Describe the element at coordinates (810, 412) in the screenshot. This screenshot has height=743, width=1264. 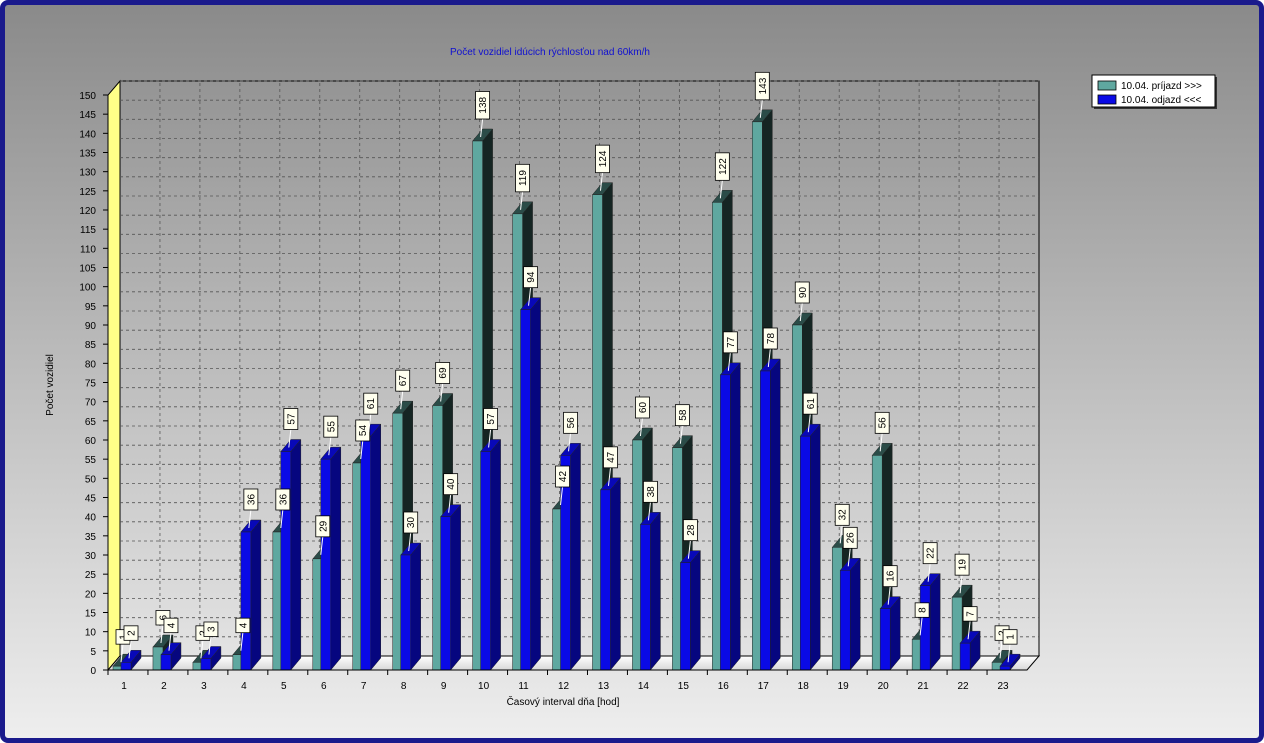
I see `data-label: 61` at that location.